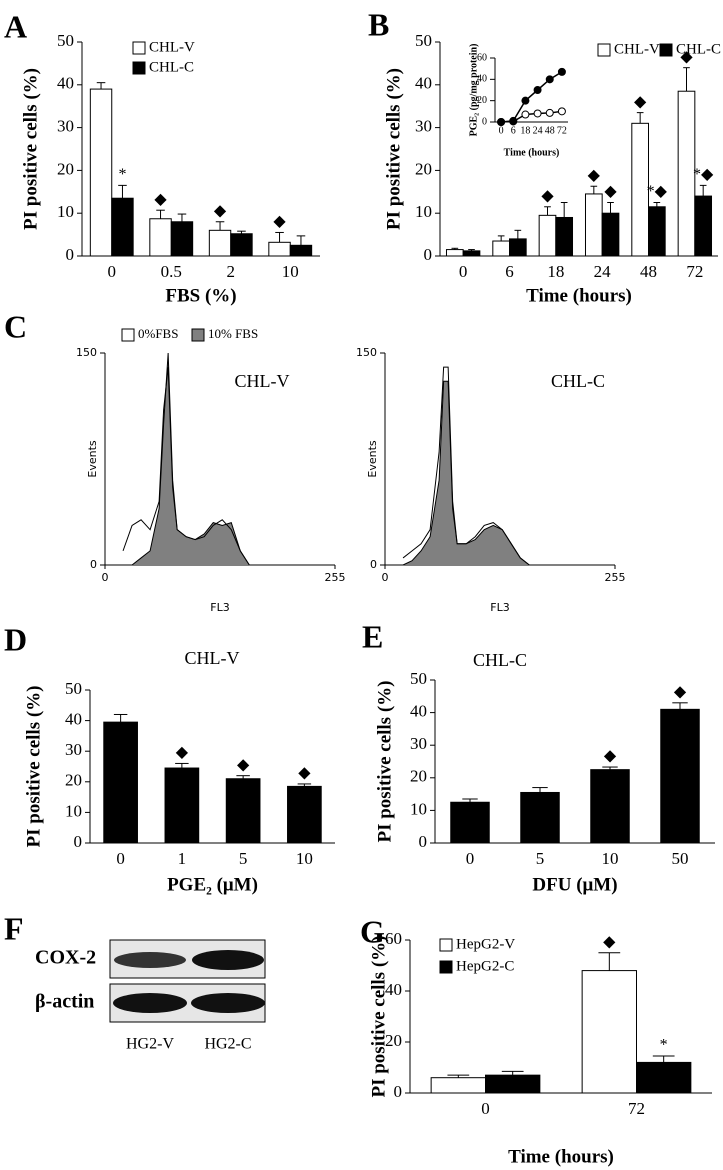 This screenshot has height=1170, width=723. I want to click on x-tick-label: 50, so click(680, 858).